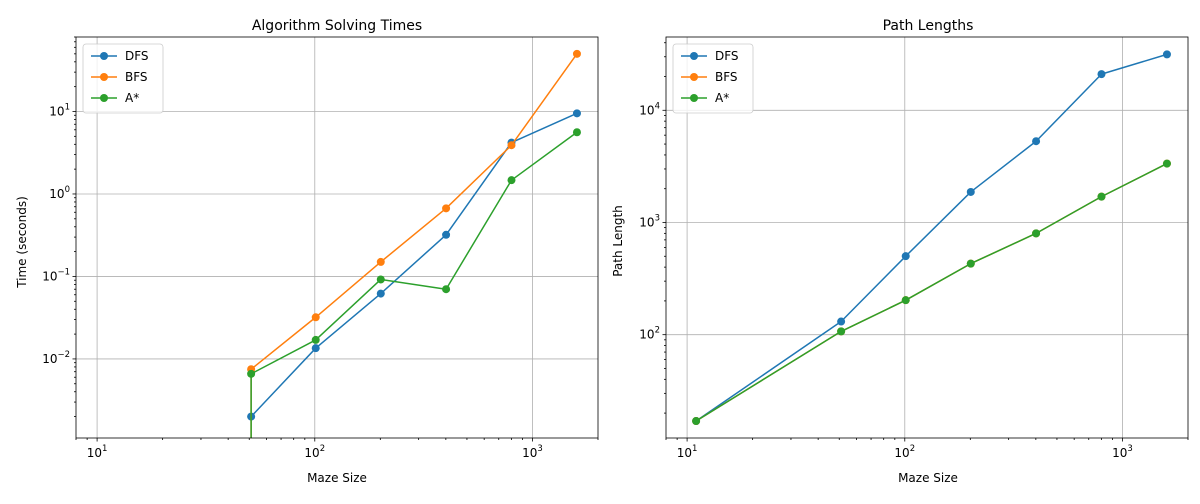 Image resolution: width=1200 pixels, height=504 pixels. What do you see at coordinates (63, 355) in the screenshot?
I see `tick-exponent: −2` at bounding box center [63, 355].